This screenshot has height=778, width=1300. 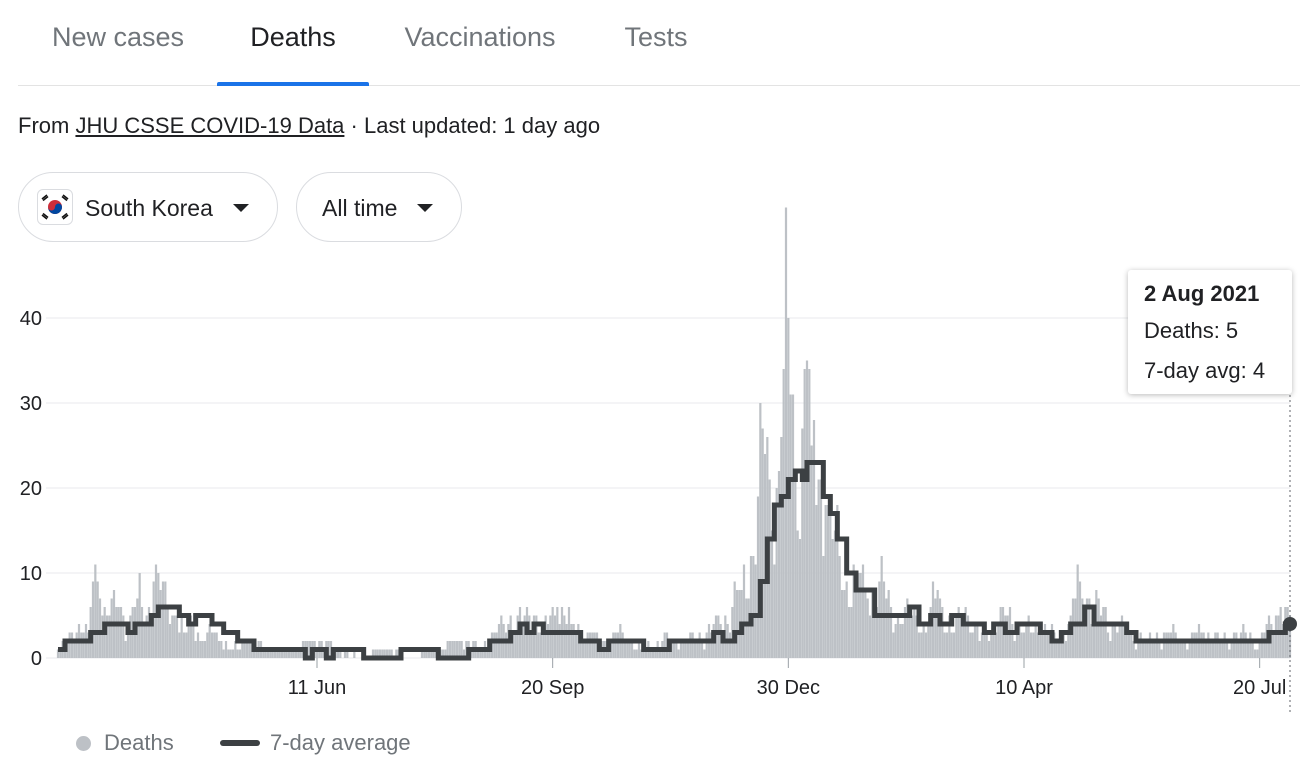 I want to click on legend-deaths: Deaths, so click(x=139, y=743).